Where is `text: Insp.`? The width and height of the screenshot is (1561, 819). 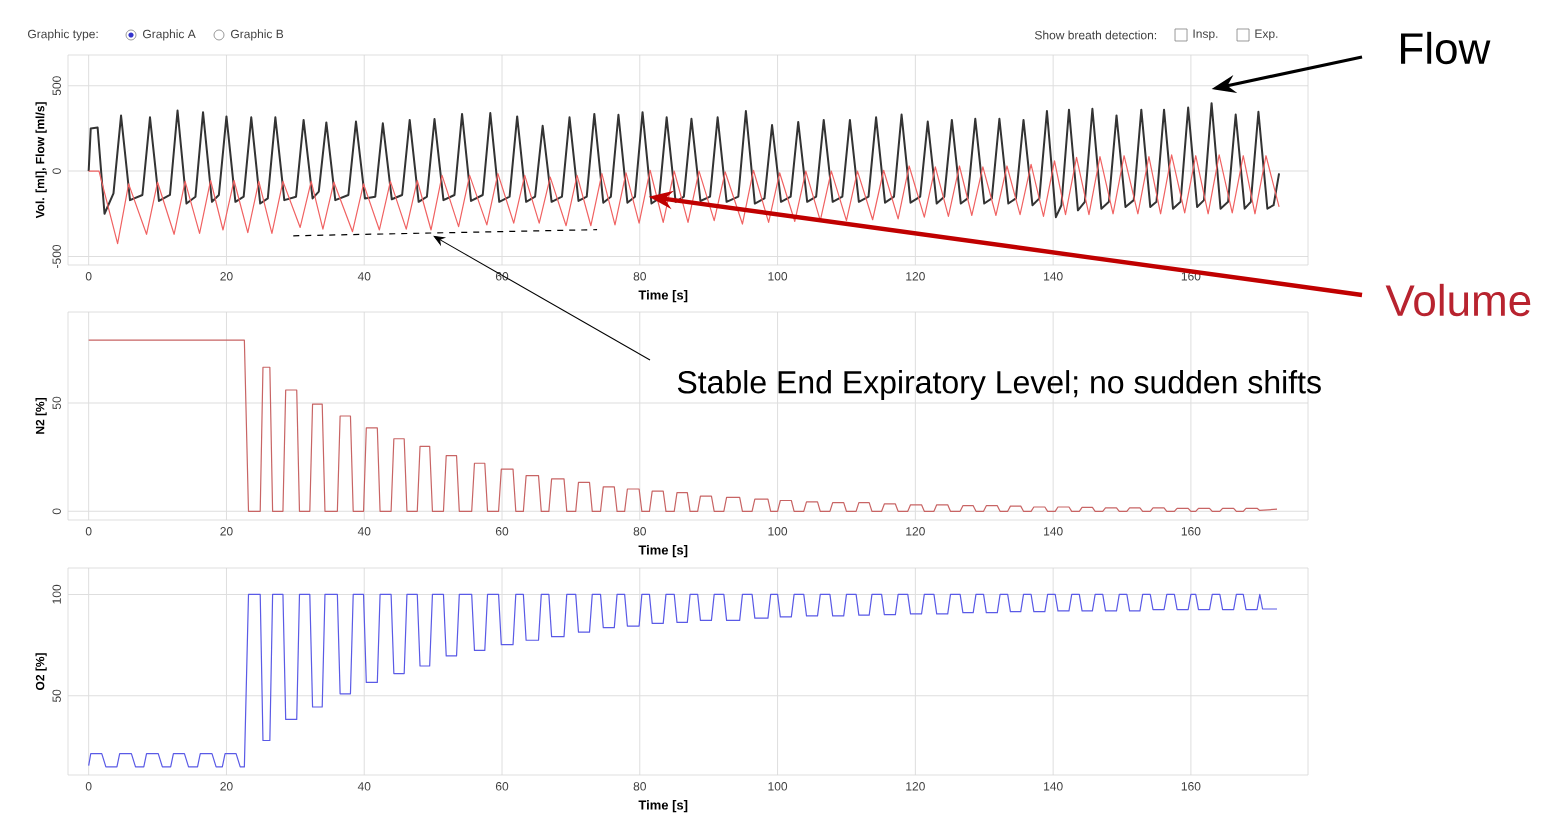 text: Insp. is located at coordinates (1205, 35).